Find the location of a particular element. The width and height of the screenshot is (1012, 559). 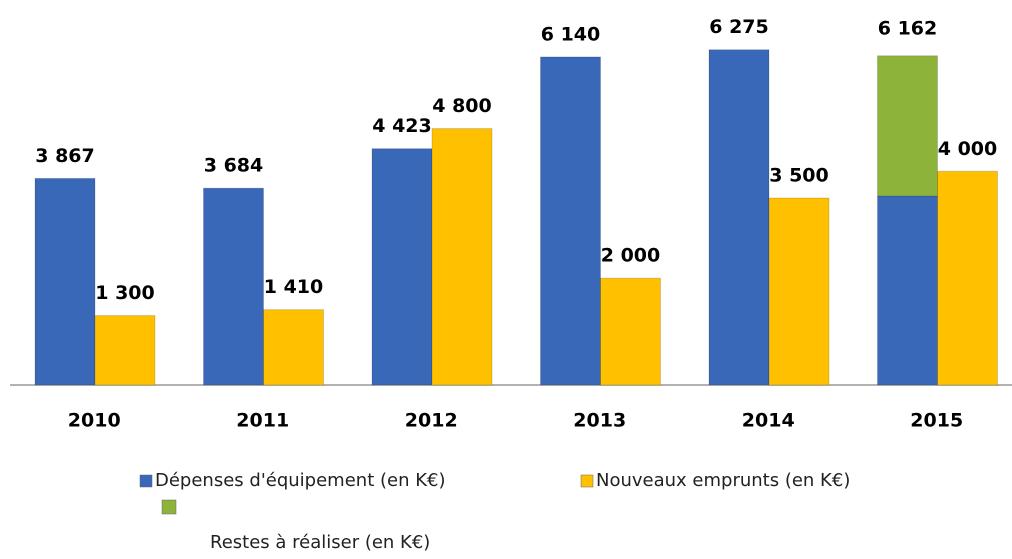

x-tick-label: 2012 is located at coordinates (431, 421).